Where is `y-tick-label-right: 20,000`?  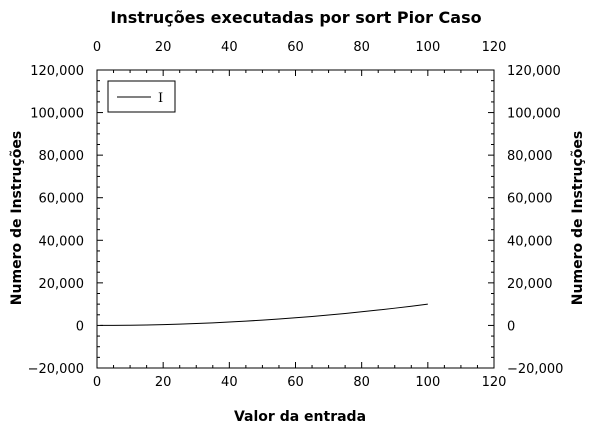 y-tick-label-right: 20,000 is located at coordinates (530, 284).